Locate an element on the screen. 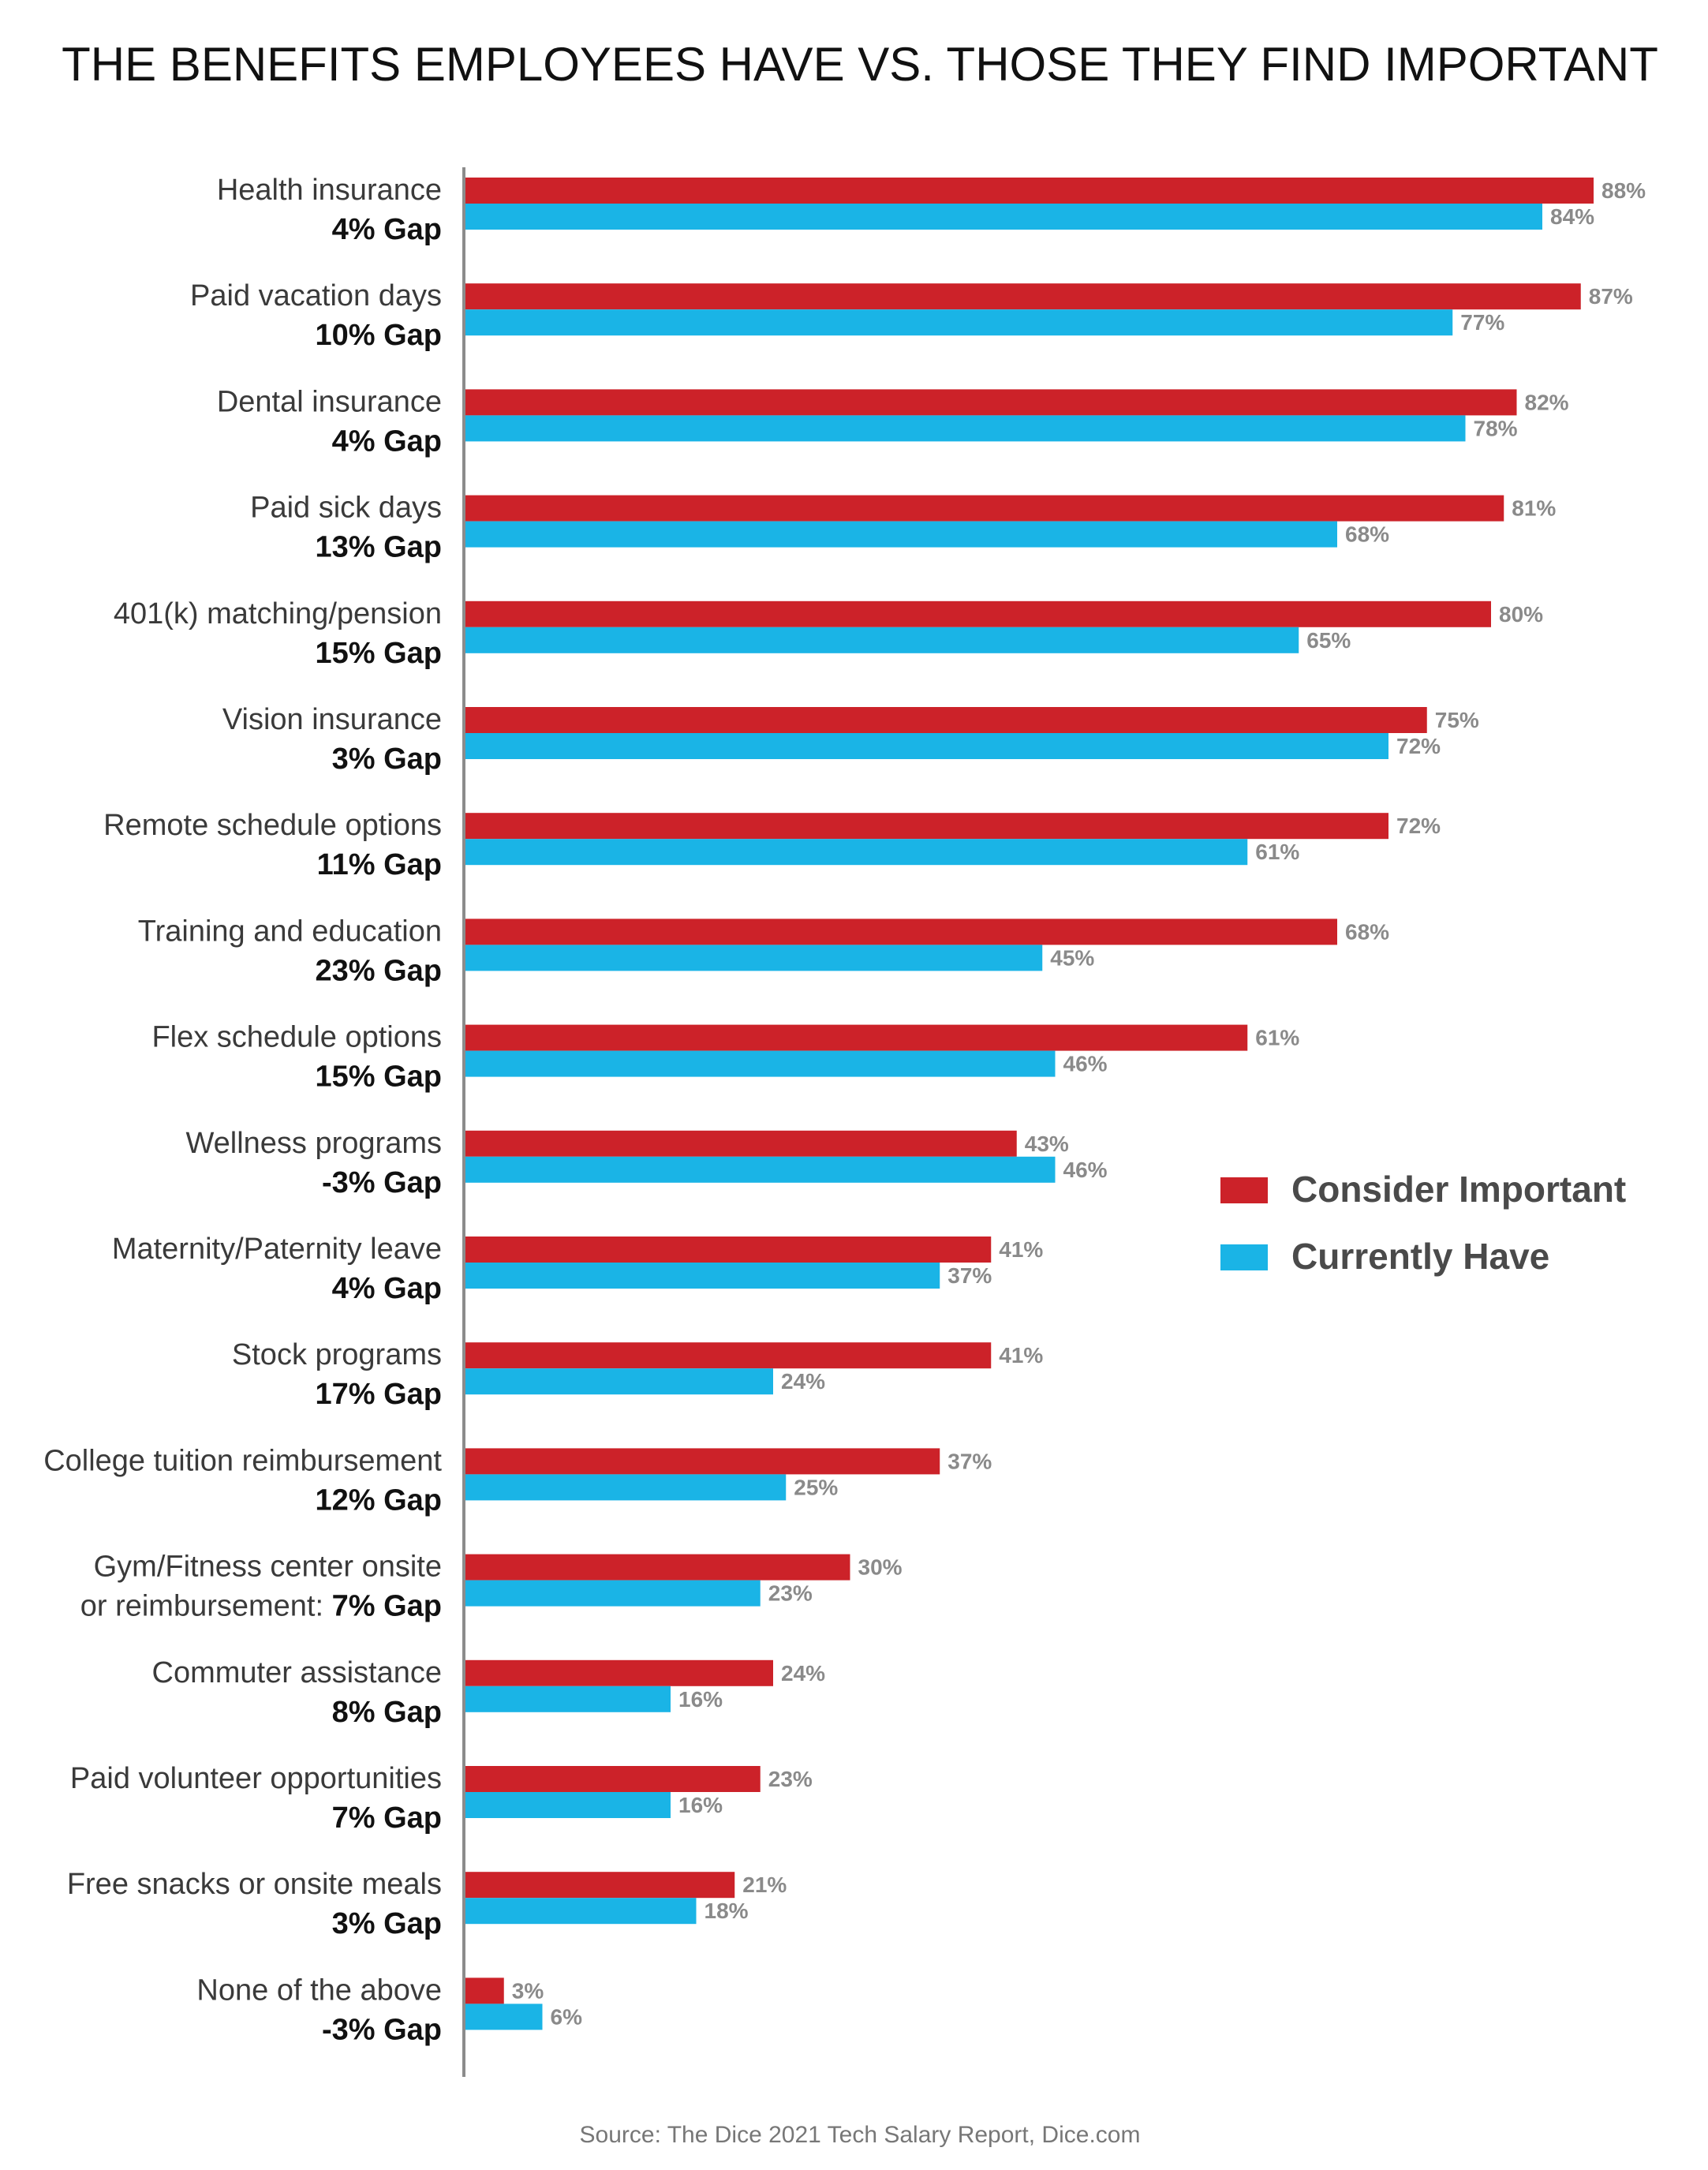 This screenshot has width=1708, height=2170. category-label: Paid vacation days is located at coordinates (316, 295).